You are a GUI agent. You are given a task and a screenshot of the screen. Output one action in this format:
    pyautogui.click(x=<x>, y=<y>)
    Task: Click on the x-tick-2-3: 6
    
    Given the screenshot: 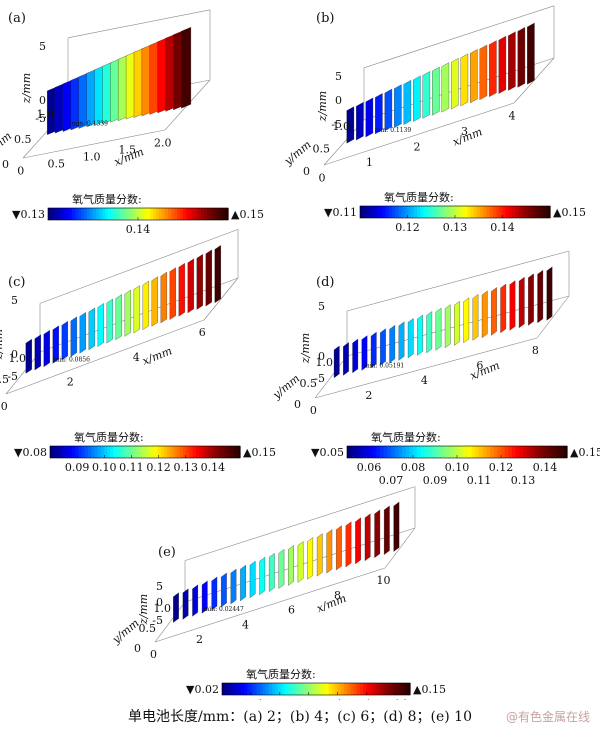 What is the action you would take?
    pyautogui.click(x=202, y=332)
    